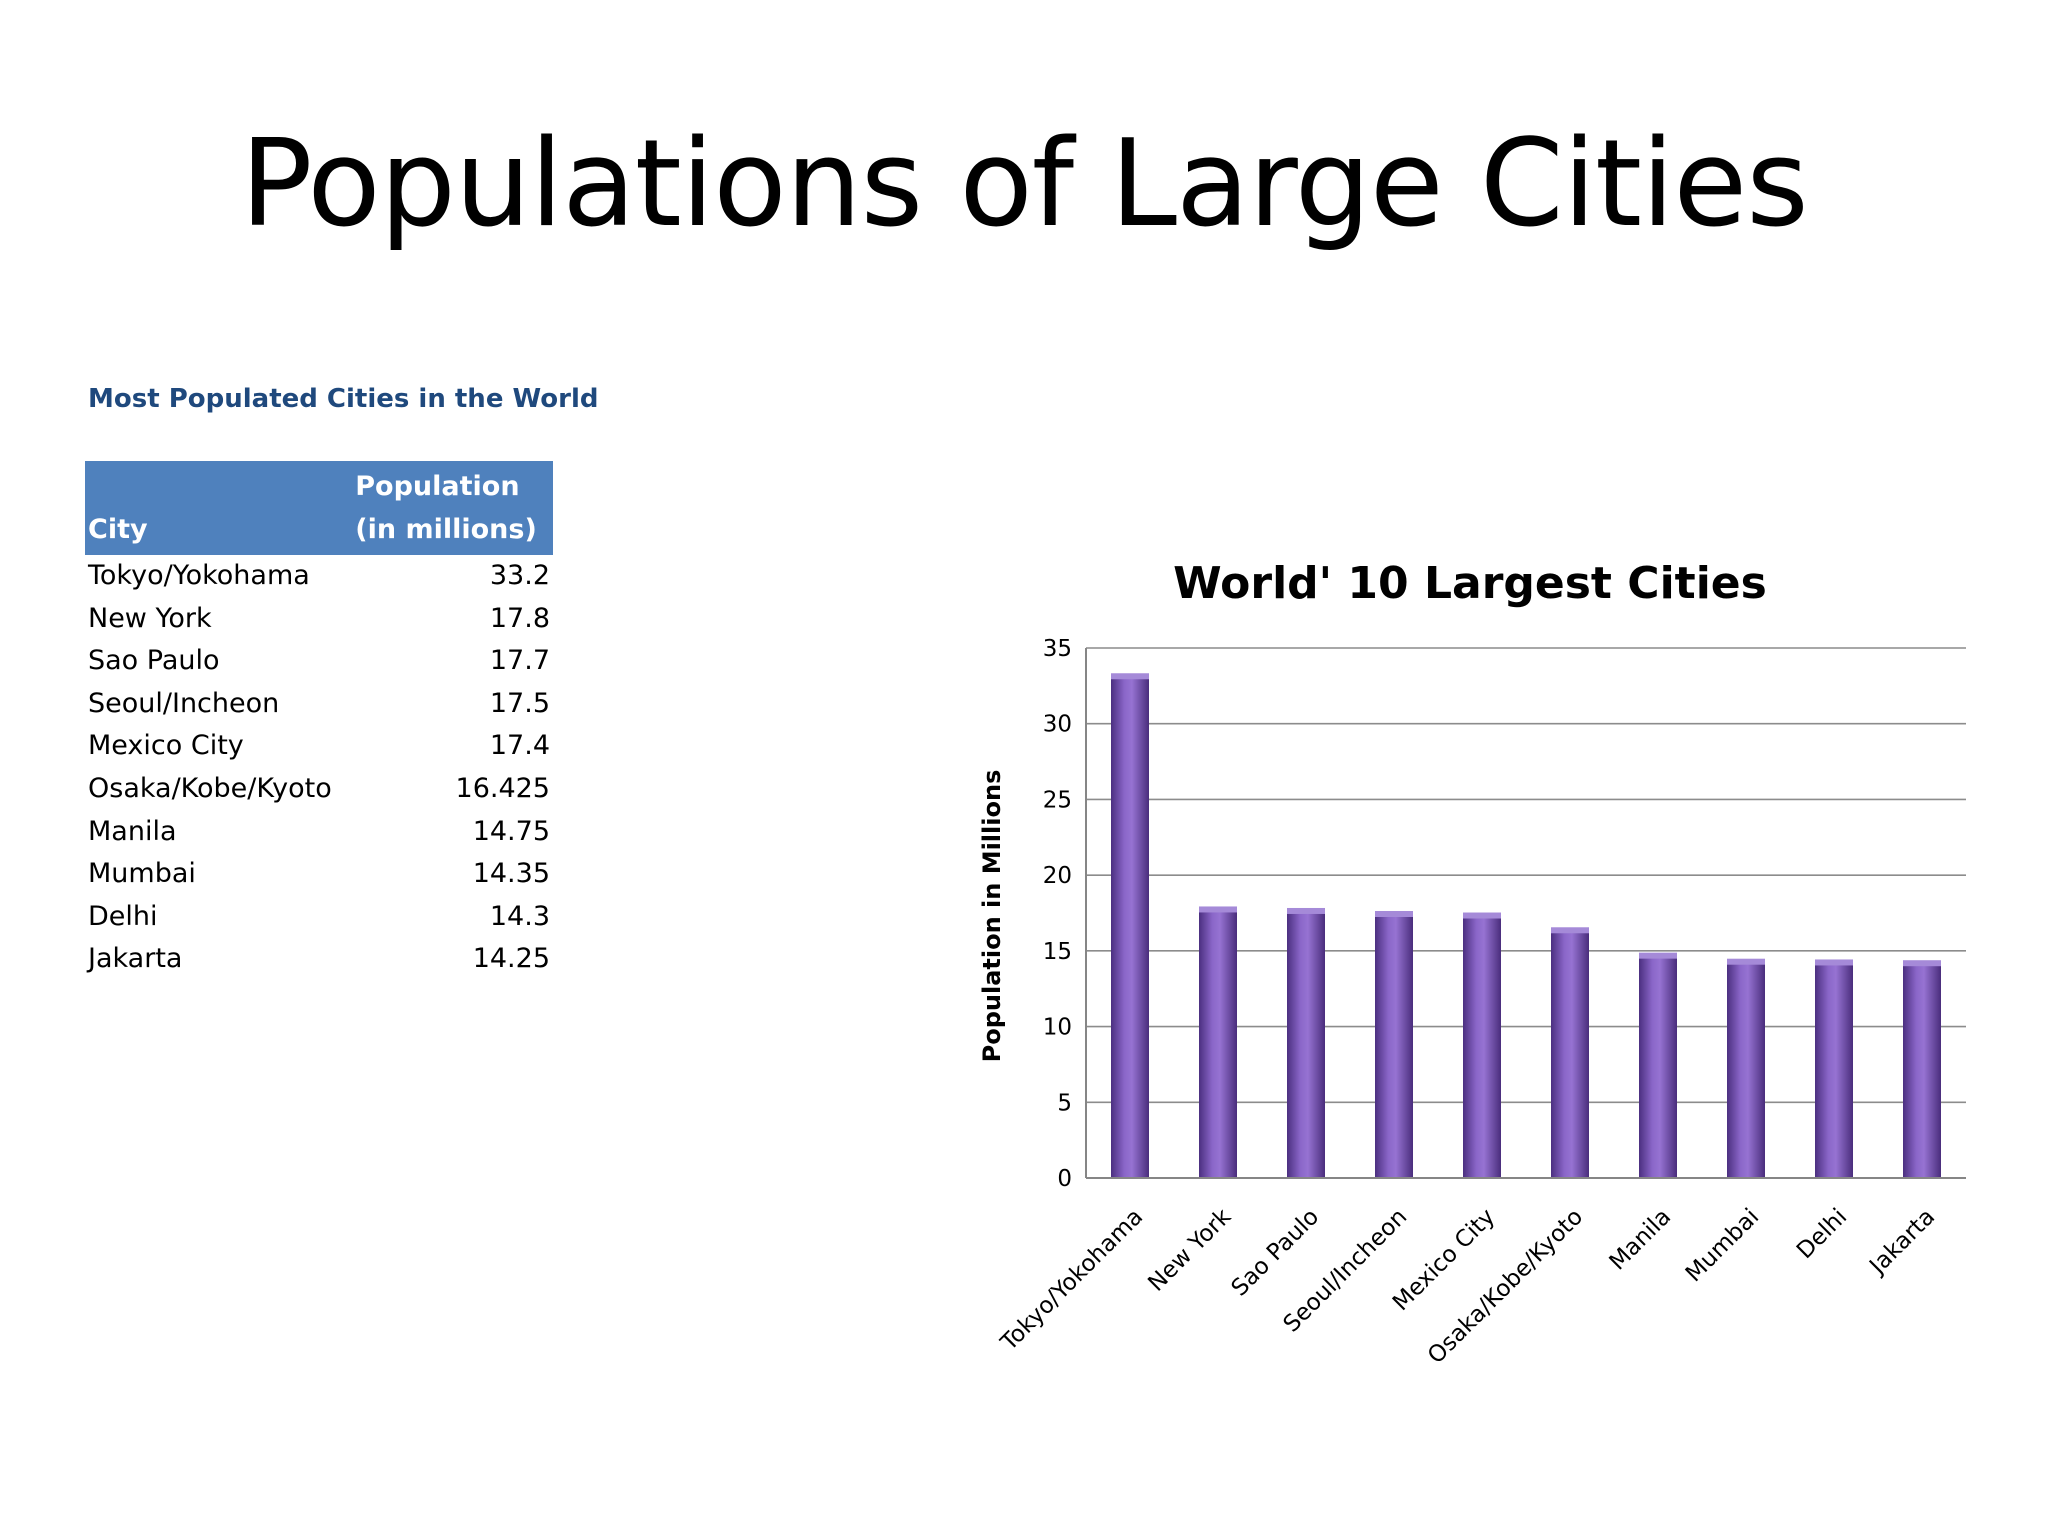 The image size is (2048, 1536). Describe the element at coordinates (184, 703) in the screenshot. I see `city-cell: Seoul/Incheon` at that location.